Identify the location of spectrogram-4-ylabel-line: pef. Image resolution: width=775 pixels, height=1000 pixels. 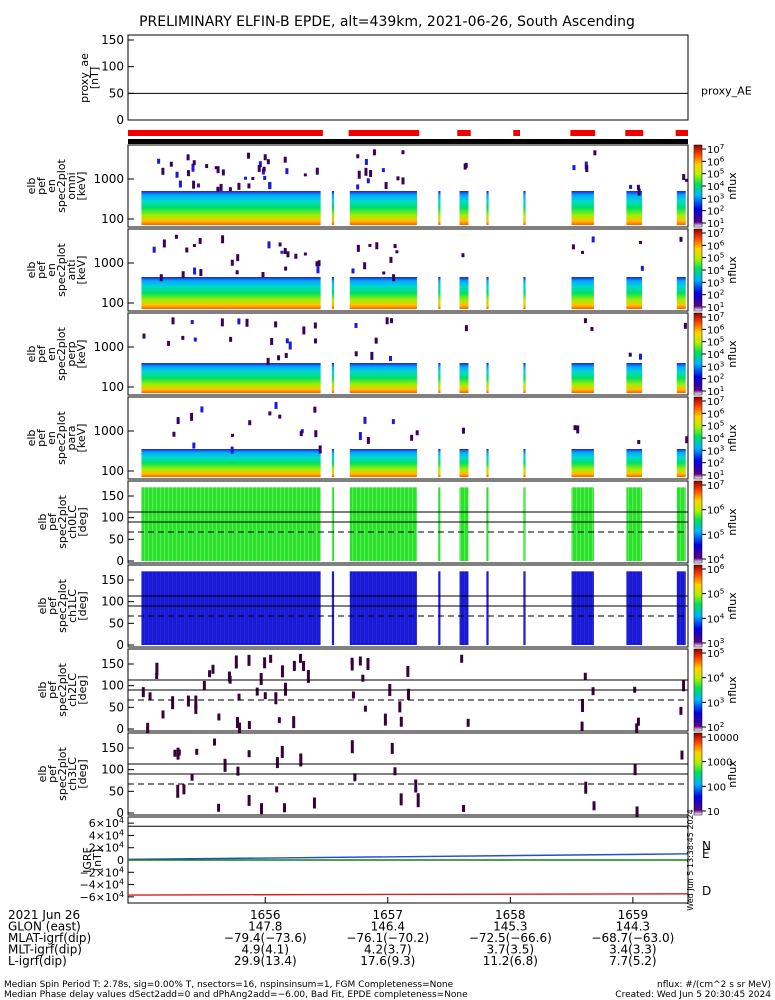
(41, 437).